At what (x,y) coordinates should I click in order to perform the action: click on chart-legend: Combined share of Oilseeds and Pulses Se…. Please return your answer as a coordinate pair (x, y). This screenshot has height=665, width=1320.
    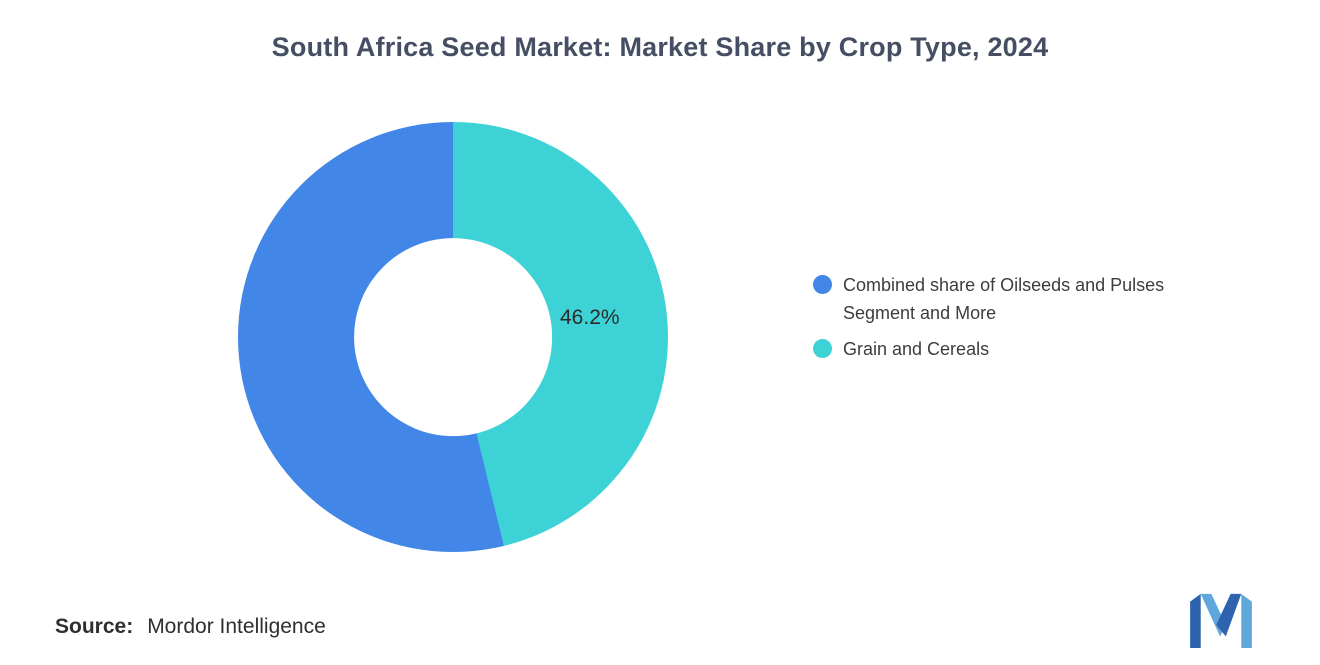
    Looking at the image, I should click on (1003, 317).